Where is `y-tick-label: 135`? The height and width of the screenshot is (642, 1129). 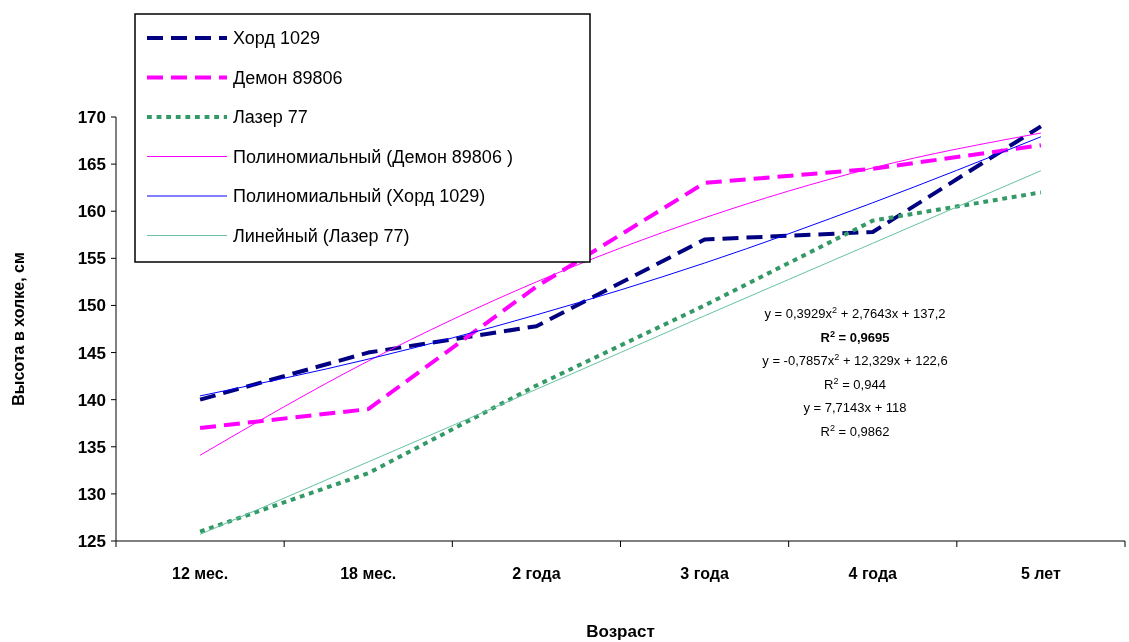 y-tick-label: 135 is located at coordinates (91, 447).